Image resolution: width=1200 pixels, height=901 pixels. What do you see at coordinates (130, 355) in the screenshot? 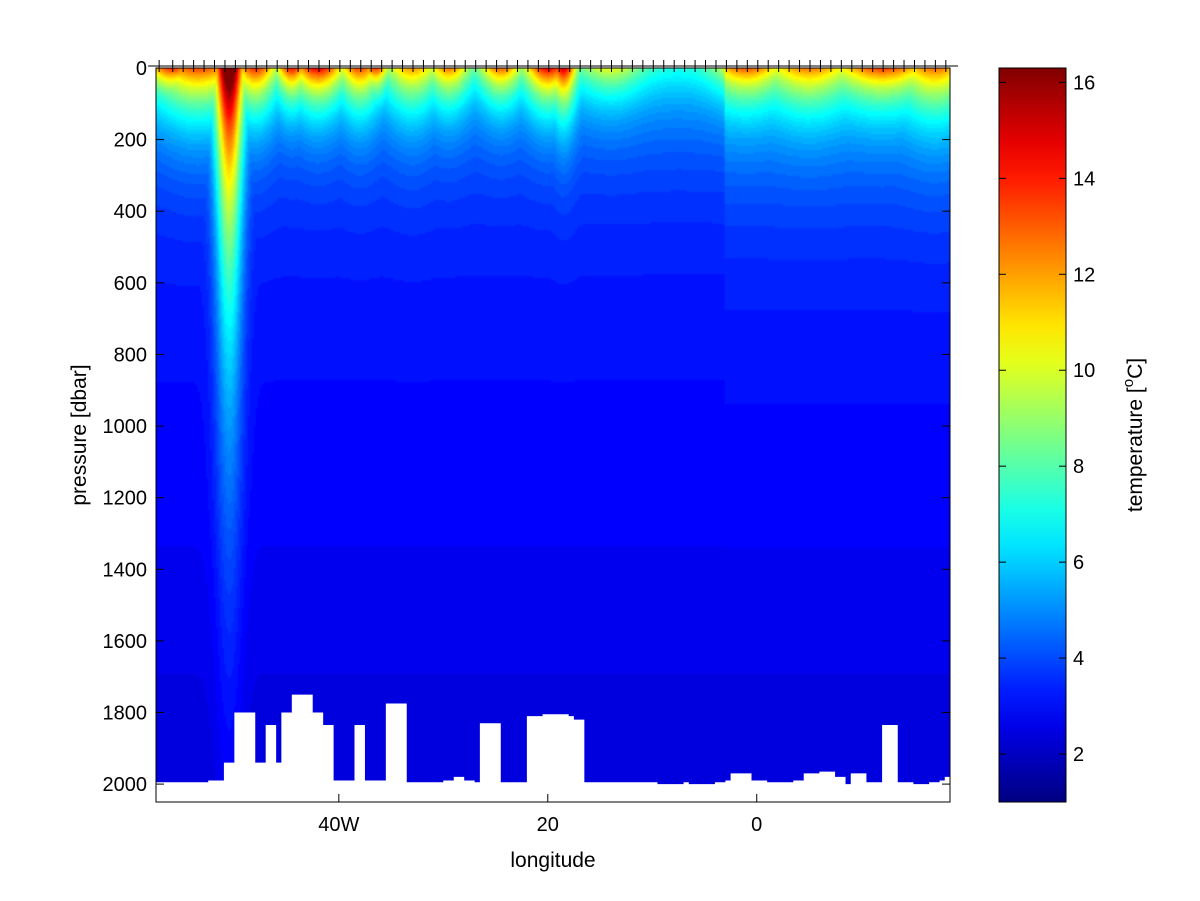
I see `y-tick-label: 800` at bounding box center [130, 355].